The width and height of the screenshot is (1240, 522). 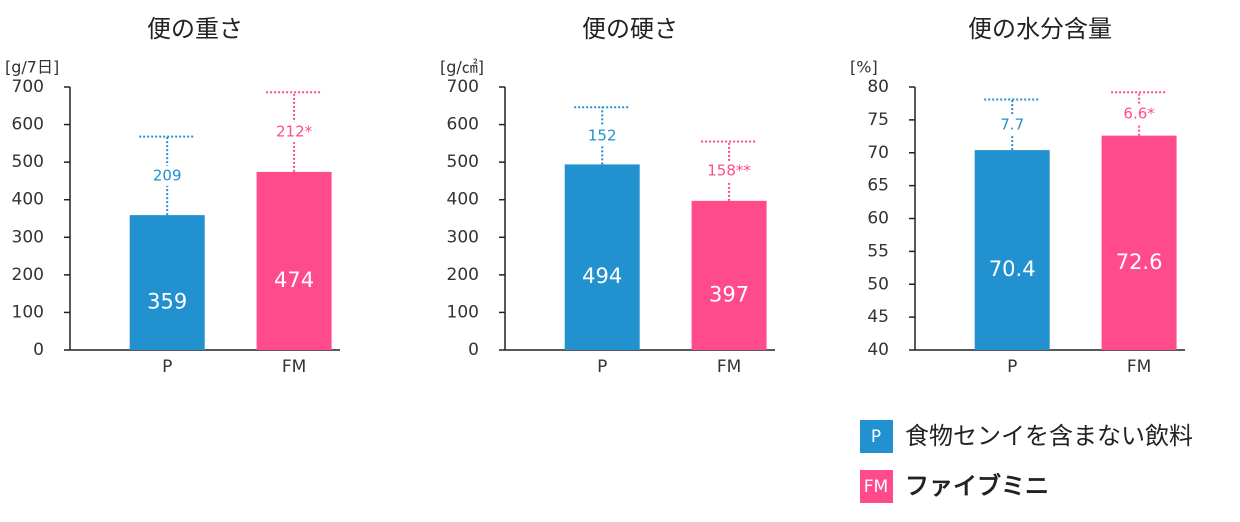 I want to click on y-axis-label: [g/7日], so click(x=32, y=67).